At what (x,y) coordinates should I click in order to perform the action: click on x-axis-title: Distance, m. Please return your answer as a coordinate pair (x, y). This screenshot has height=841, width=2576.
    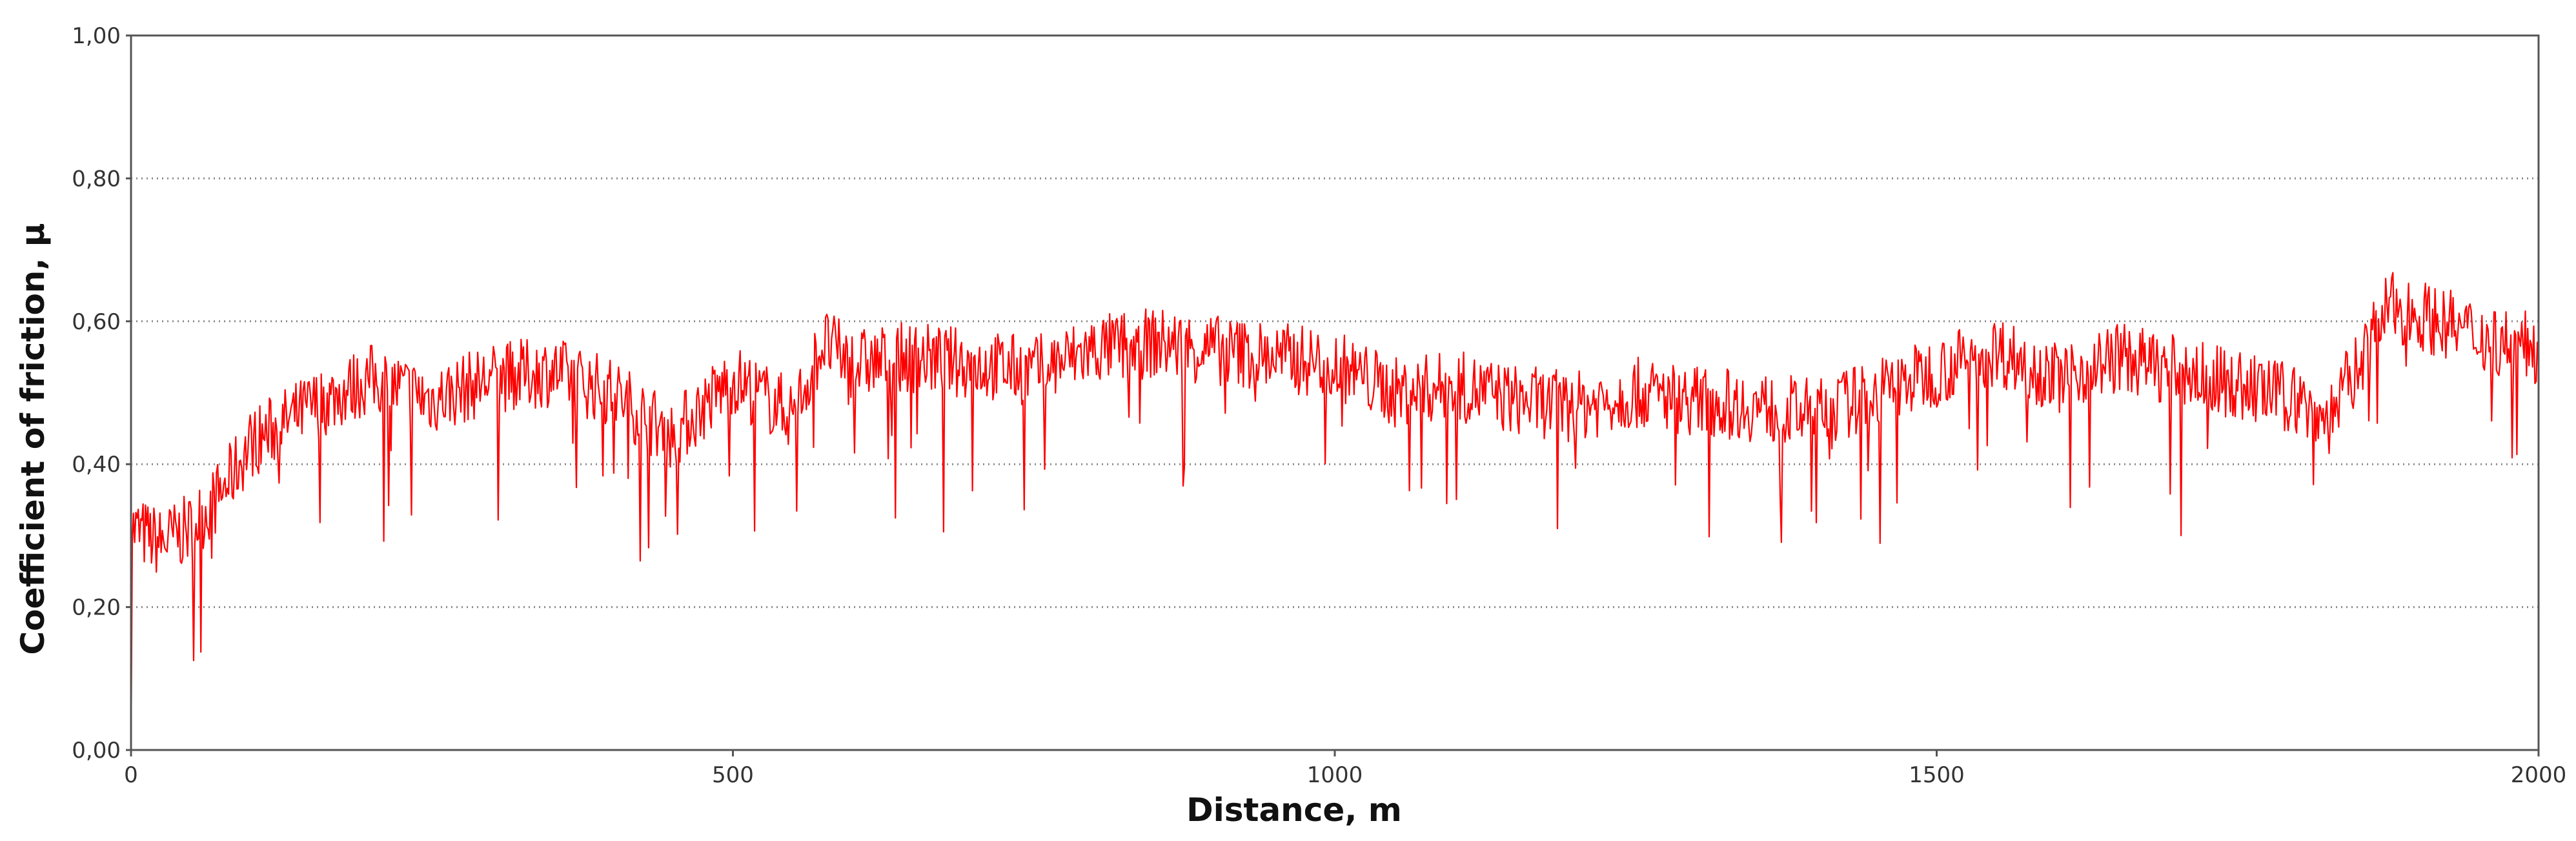
    Looking at the image, I should click on (1294, 810).